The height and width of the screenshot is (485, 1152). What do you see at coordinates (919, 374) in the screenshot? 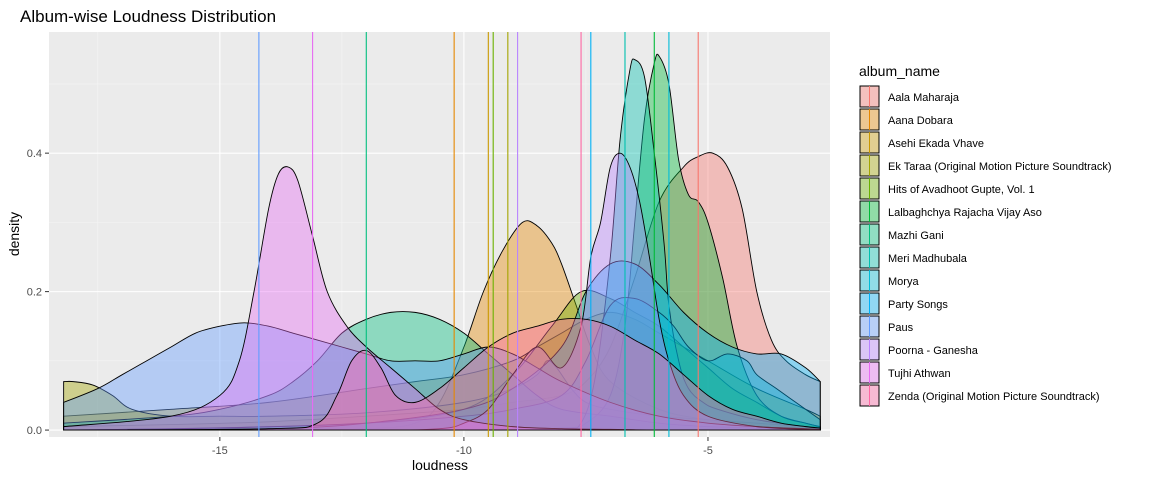
I see `legend-label: Tujhi Athwan` at bounding box center [919, 374].